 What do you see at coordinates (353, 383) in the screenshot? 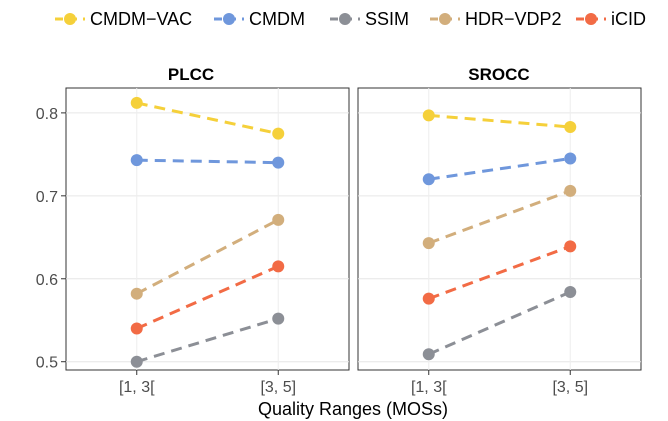
I see `x-axis: [1, 3[ [3, 5] [1, 3[ [3, 5]` at bounding box center [353, 383].